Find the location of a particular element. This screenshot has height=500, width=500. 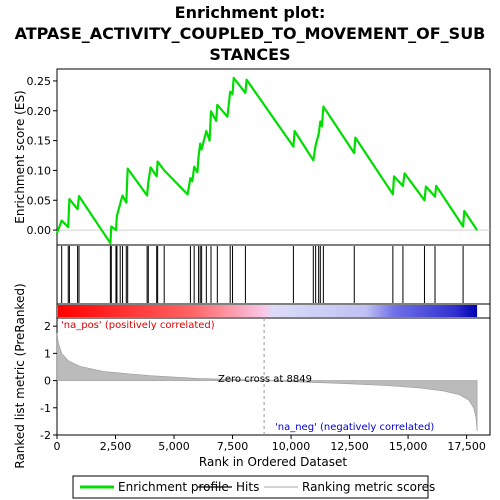

es-y-tick-label: 0.05 is located at coordinates (39, 200).